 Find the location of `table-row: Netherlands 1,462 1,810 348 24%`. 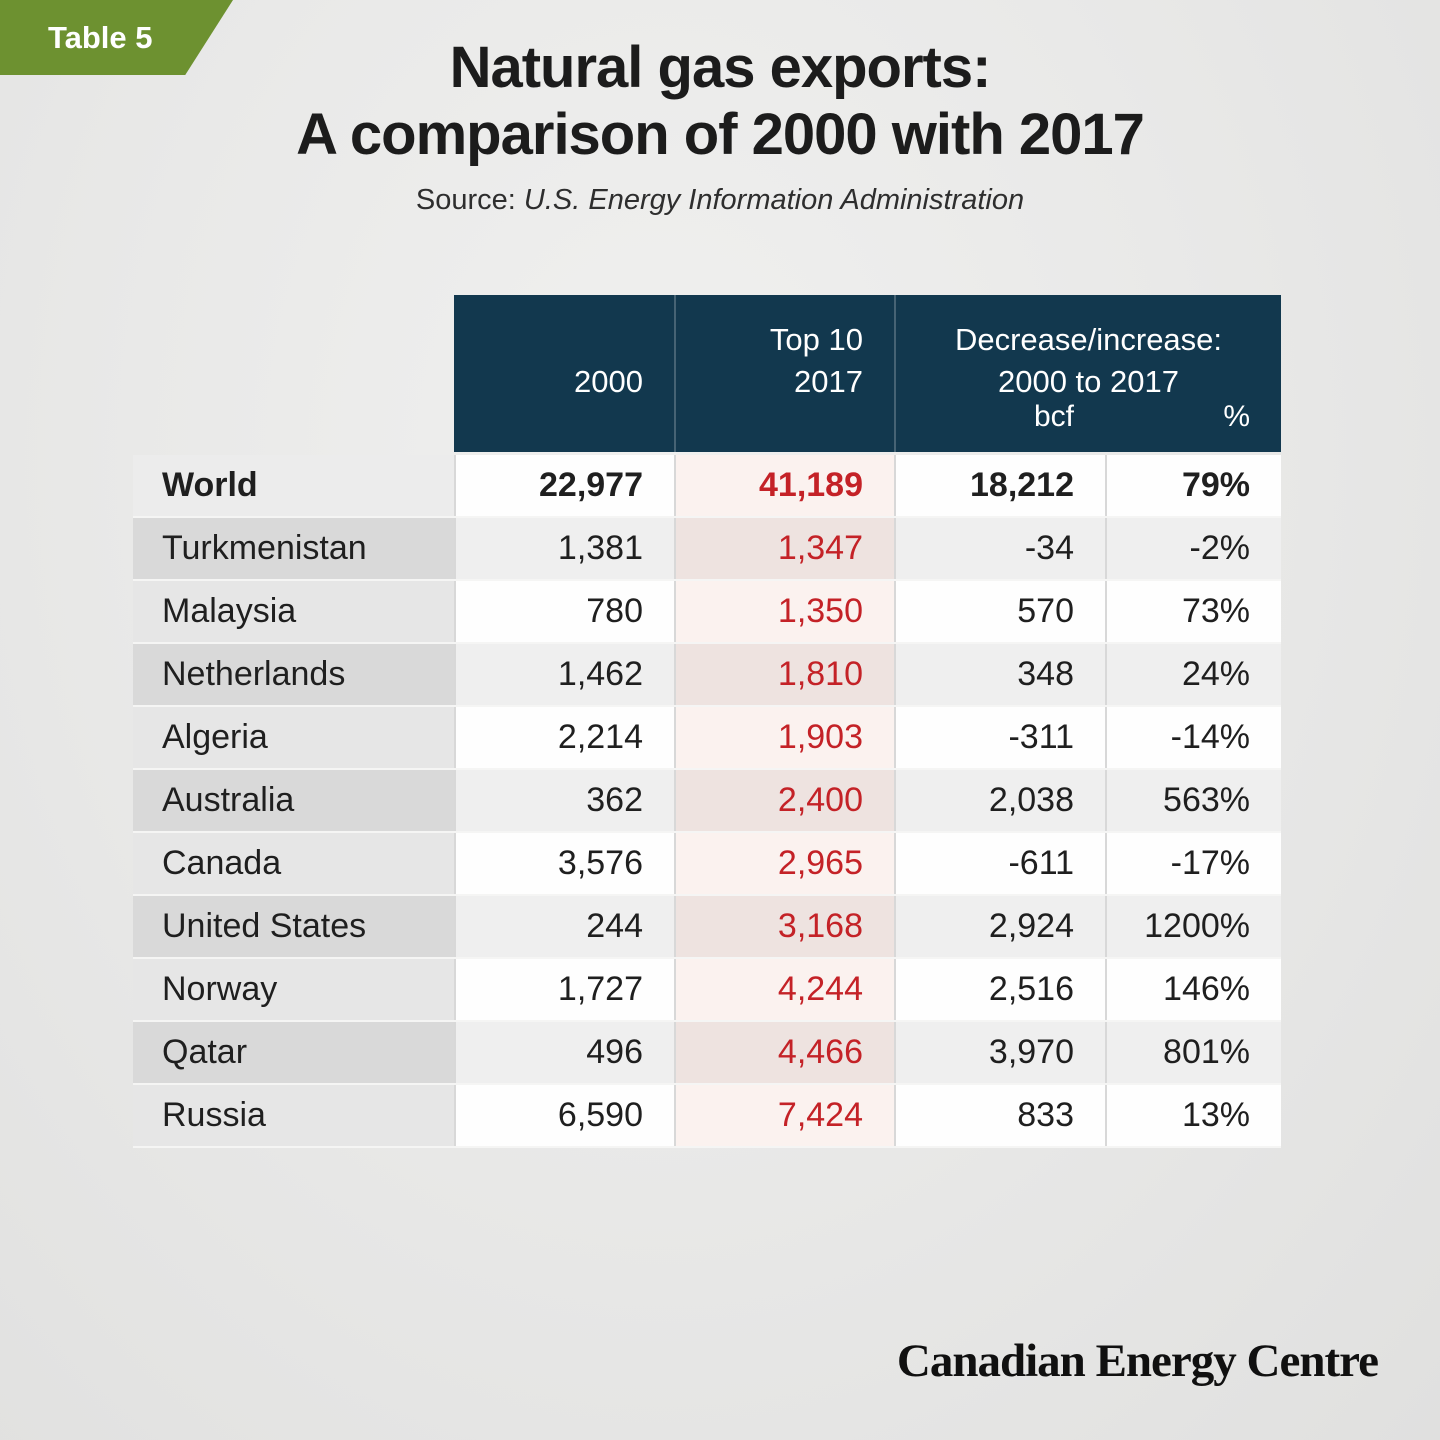

table-row: Netherlands 1,462 1,810 348 24% is located at coordinates (707, 675).